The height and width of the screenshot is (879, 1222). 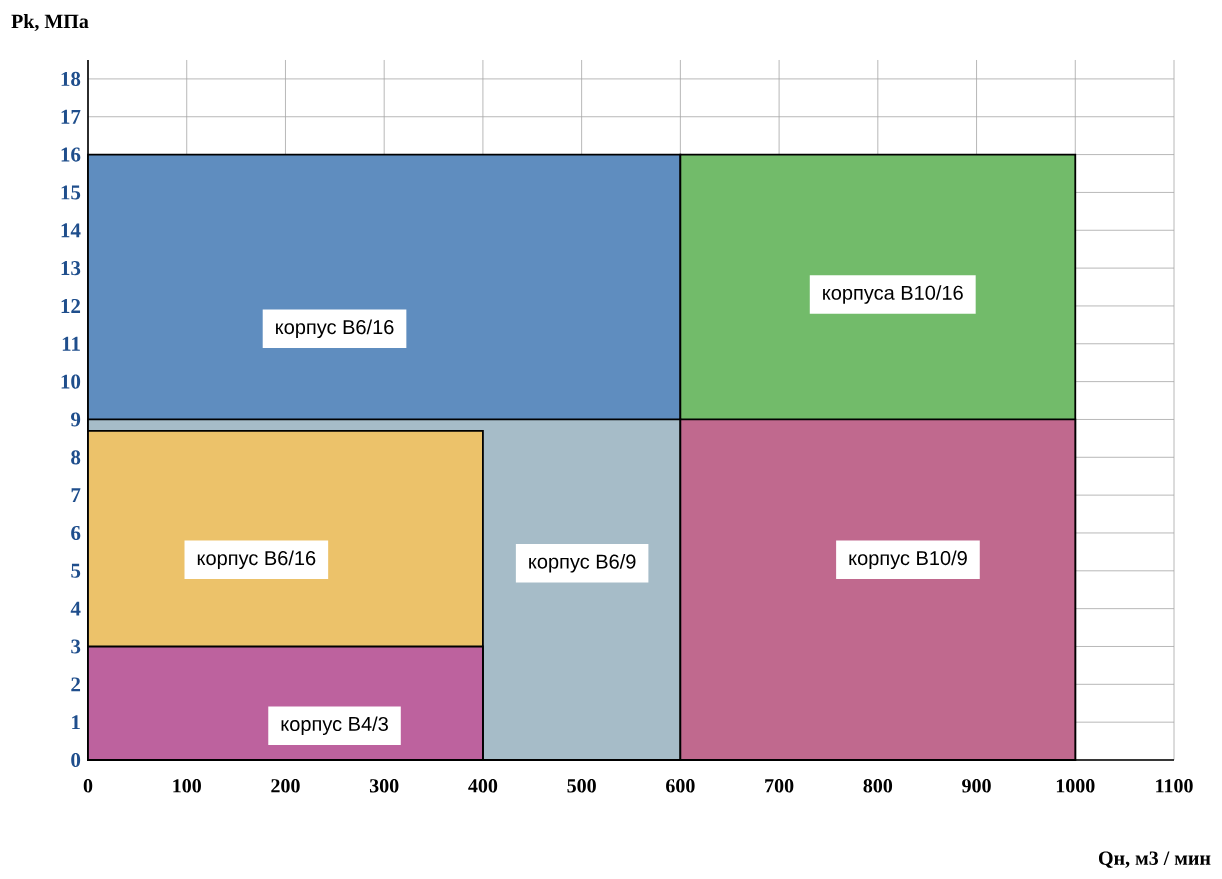 What do you see at coordinates (582, 563) in the screenshot?
I see `annotation: корпус В6/9` at bounding box center [582, 563].